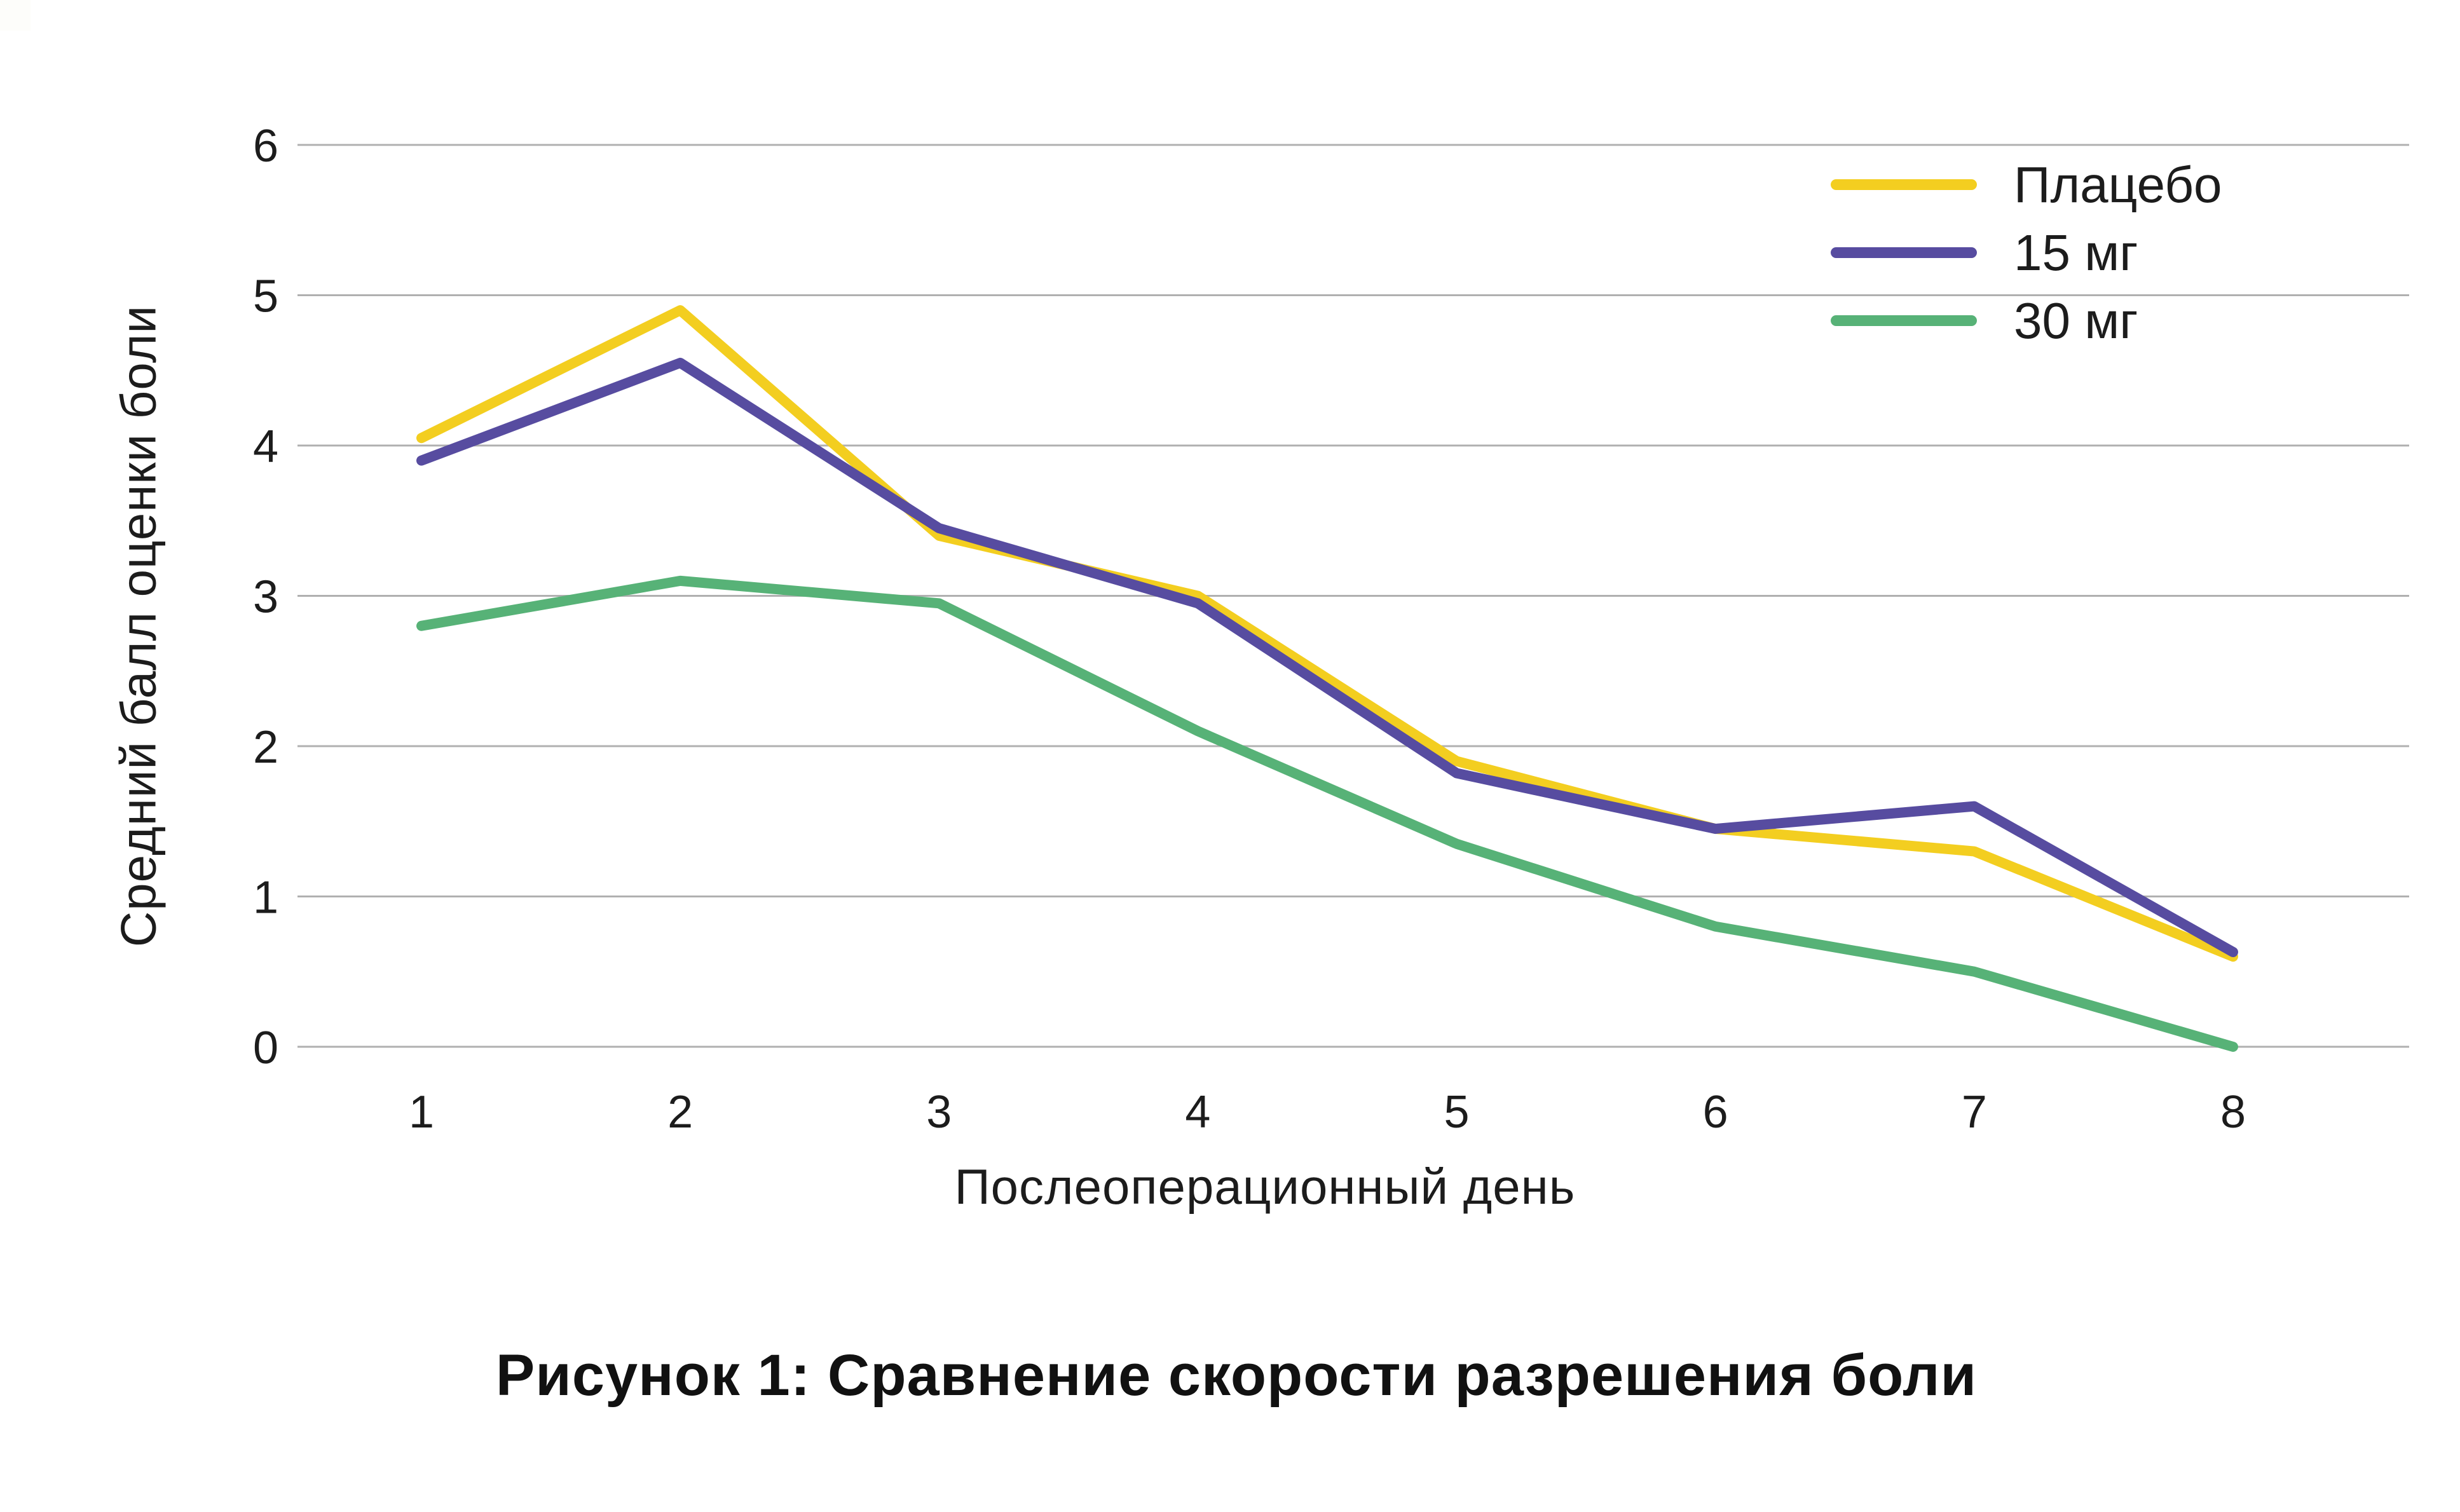  I want to click on x-tick-label-1: 1, so click(422, 1112).